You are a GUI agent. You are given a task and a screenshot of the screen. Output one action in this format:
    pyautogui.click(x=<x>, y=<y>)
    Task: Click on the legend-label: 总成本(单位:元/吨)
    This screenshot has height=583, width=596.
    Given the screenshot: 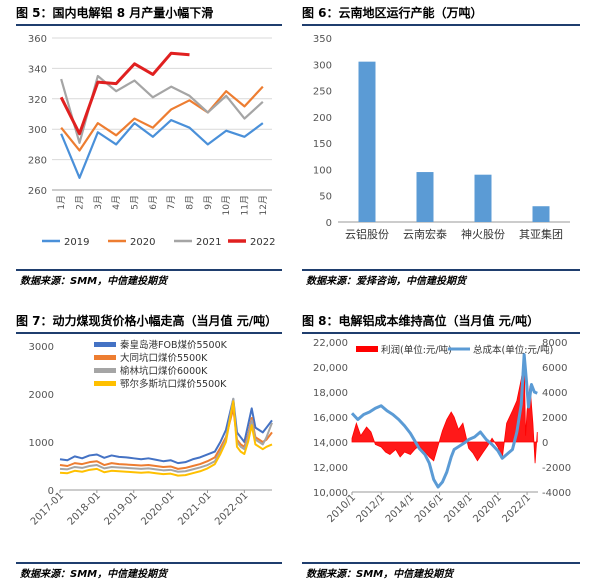 What is the action you would take?
    pyautogui.click(x=513, y=350)
    